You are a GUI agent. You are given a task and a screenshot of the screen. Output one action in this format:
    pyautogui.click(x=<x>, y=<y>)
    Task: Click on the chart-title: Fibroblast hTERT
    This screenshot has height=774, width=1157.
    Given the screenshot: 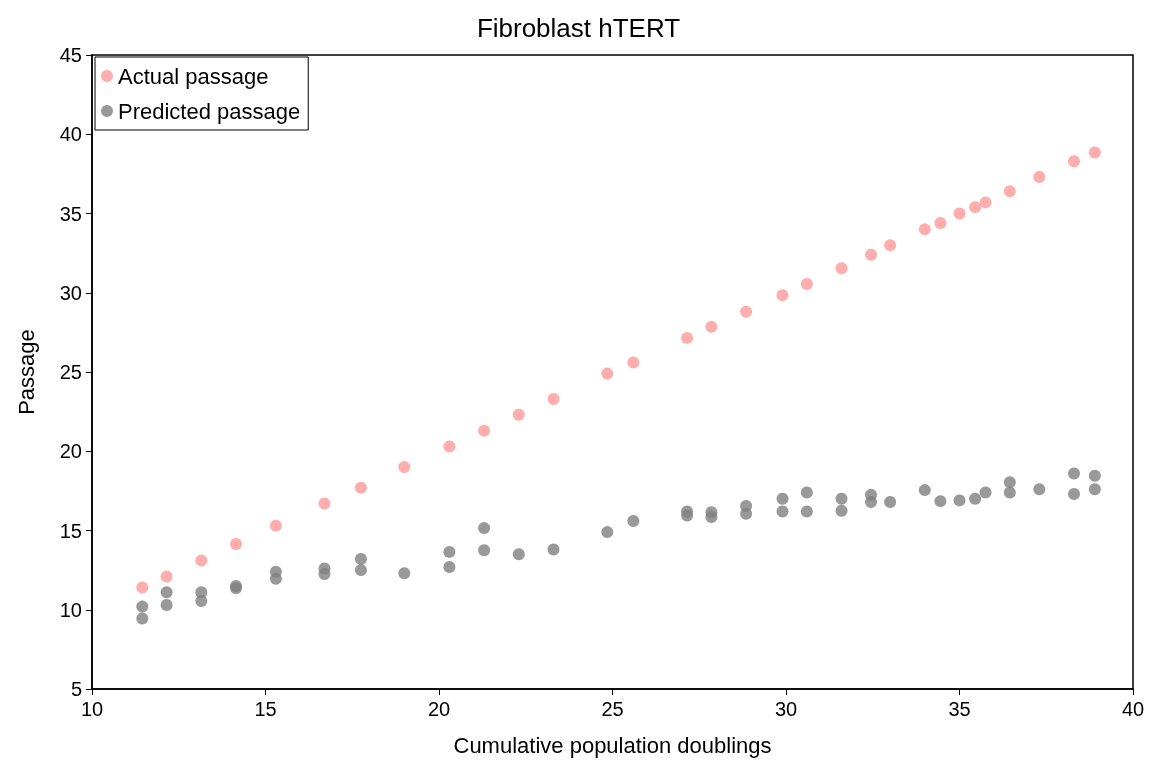 What is the action you would take?
    pyautogui.click(x=578, y=28)
    